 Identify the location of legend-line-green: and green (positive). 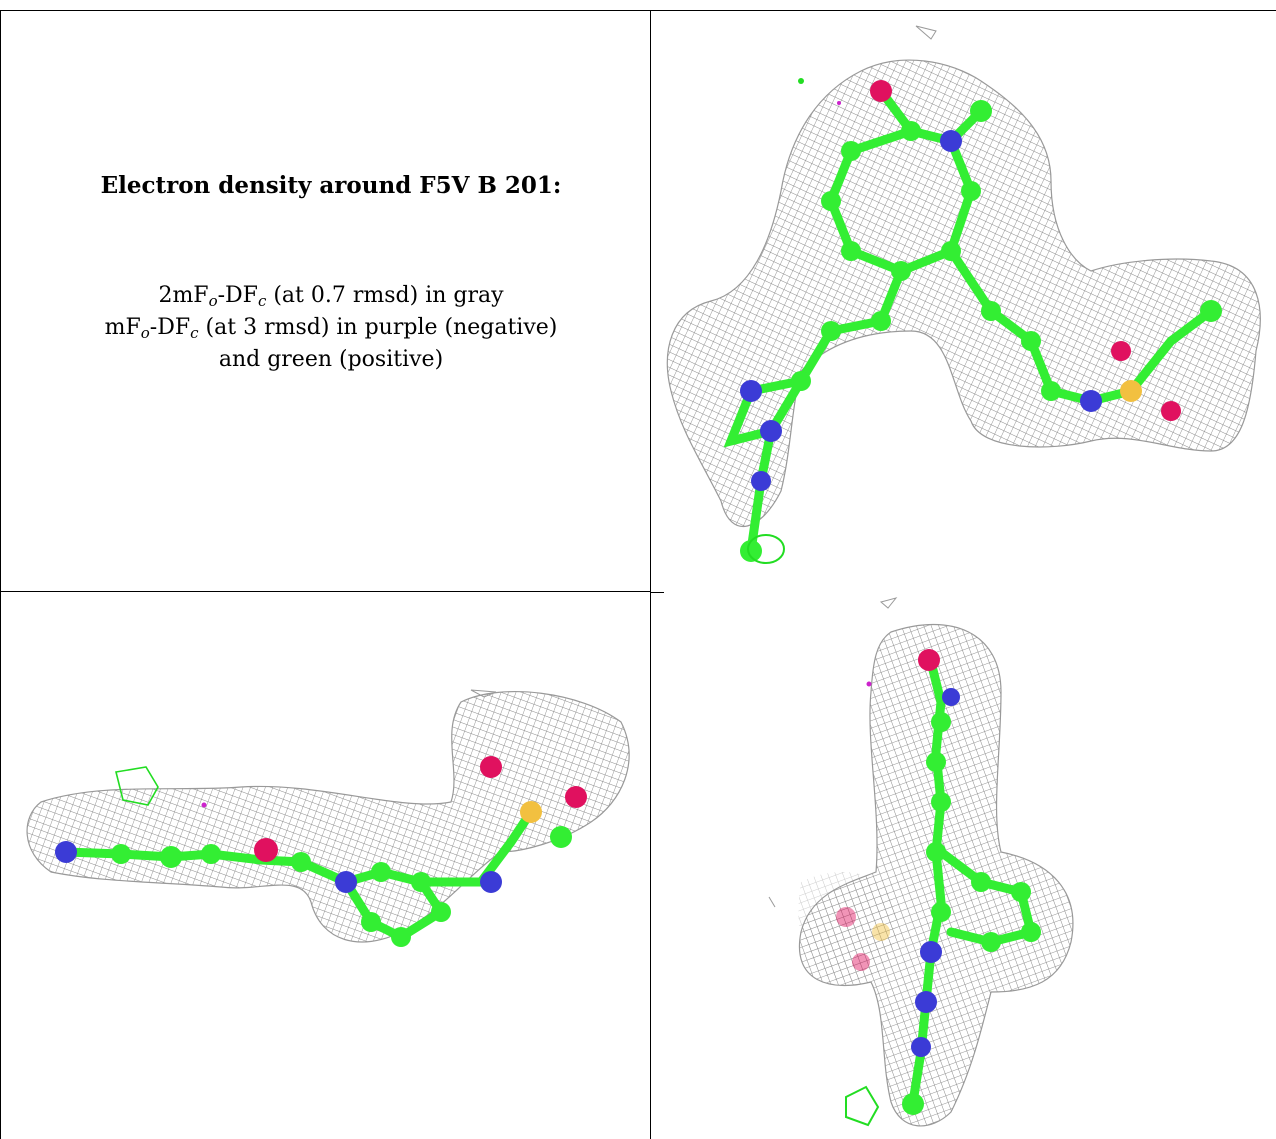
(331, 359).